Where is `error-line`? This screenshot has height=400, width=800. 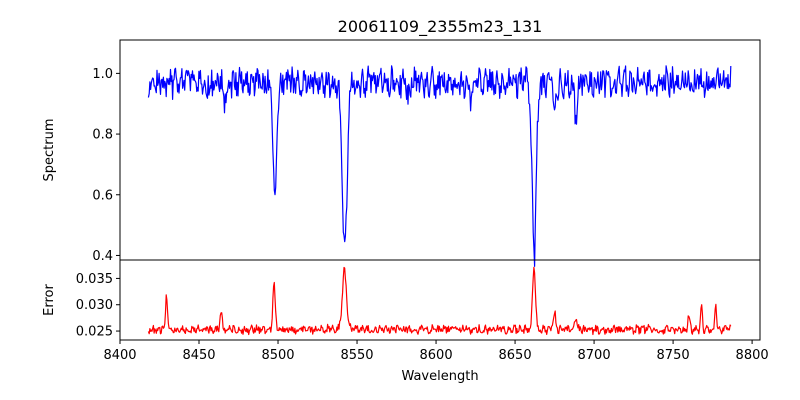 error-line is located at coordinates (439, 301).